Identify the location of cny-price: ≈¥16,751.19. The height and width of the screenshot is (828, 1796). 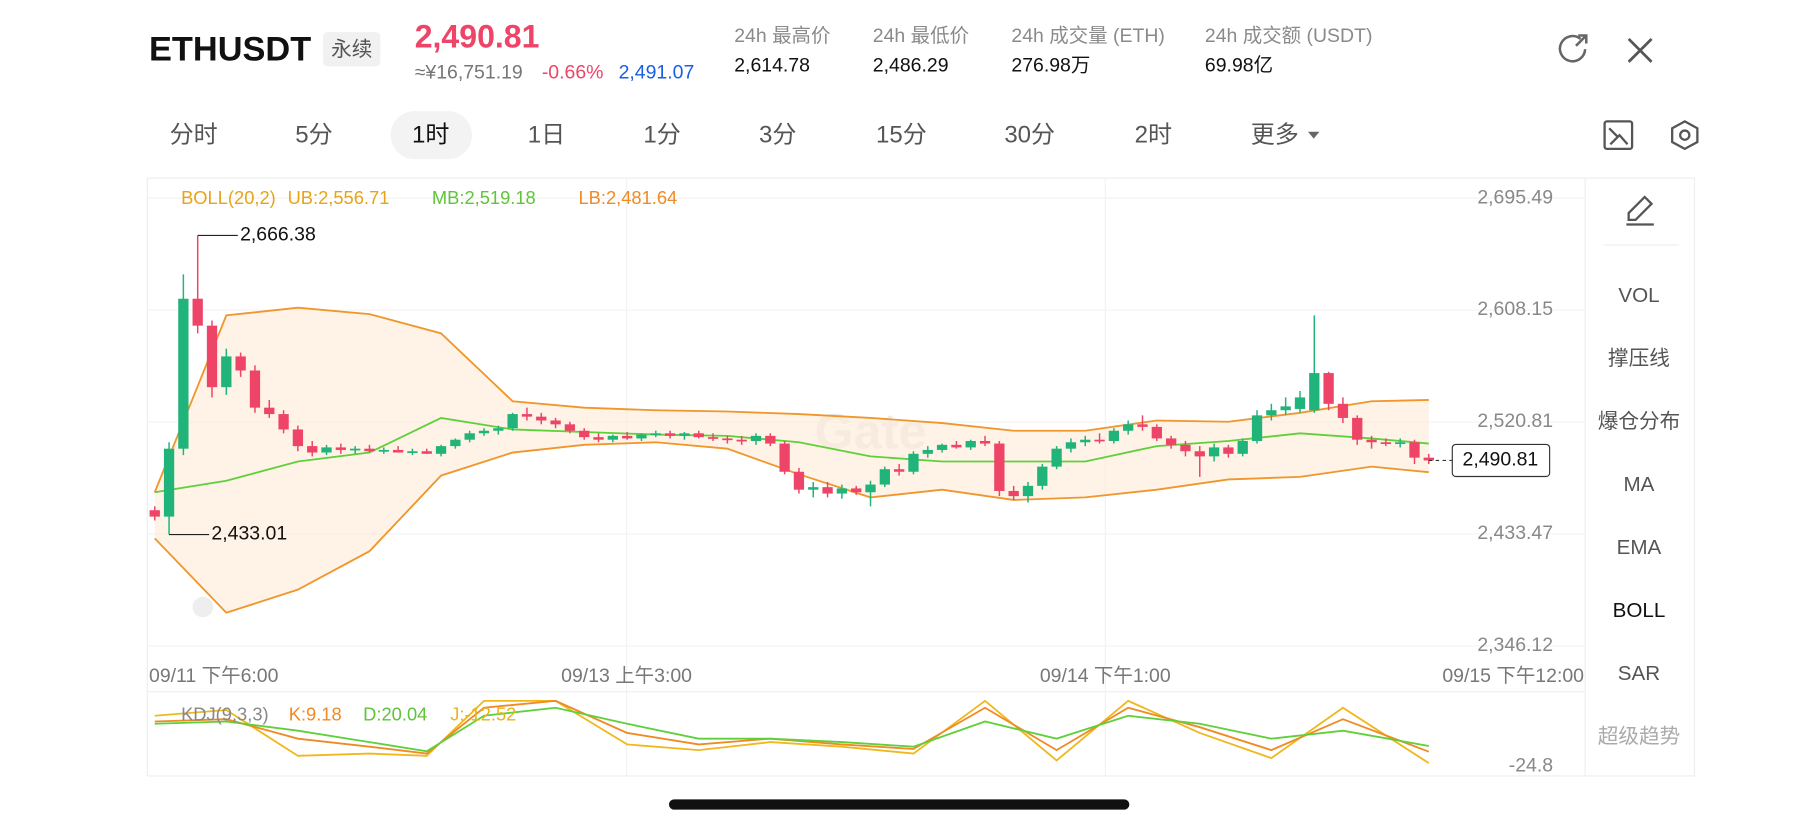
(469, 72).